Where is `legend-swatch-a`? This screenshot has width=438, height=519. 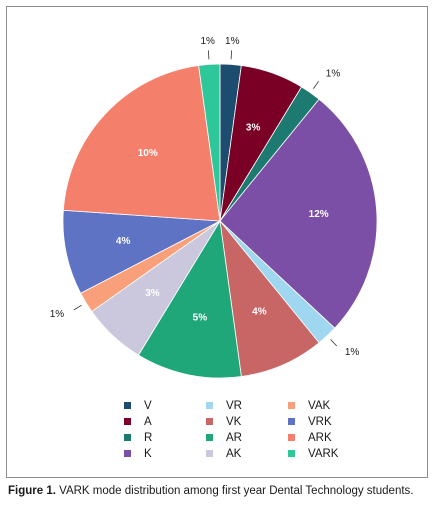
legend-swatch-a is located at coordinates (127, 421).